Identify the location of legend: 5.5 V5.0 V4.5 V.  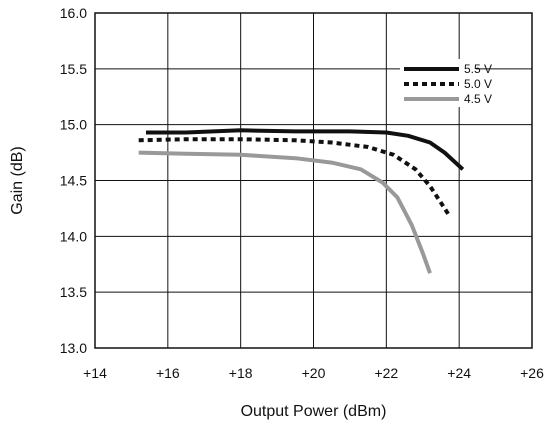
(446, 83).